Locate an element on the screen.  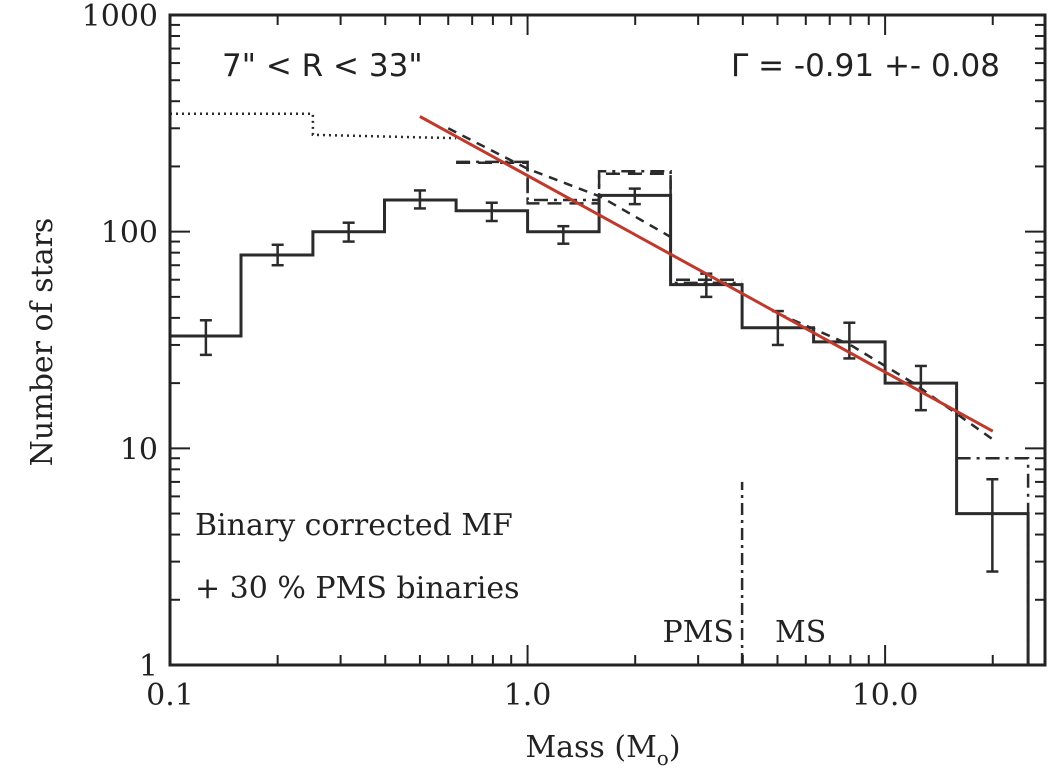
legend-line-2: + 30 % PMS binaries is located at coordinates (357, 588).